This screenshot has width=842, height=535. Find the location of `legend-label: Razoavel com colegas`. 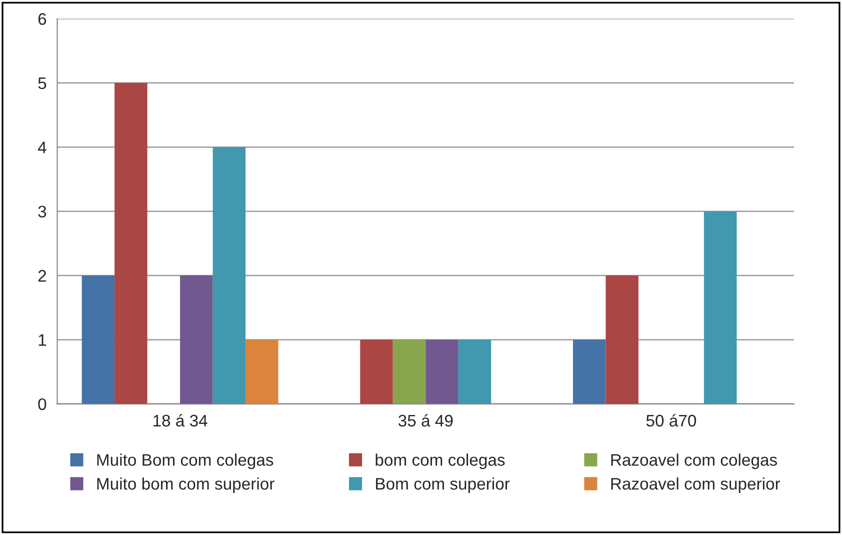

legend-label: Razoavel com colegas is located at coordinates (694, 462).